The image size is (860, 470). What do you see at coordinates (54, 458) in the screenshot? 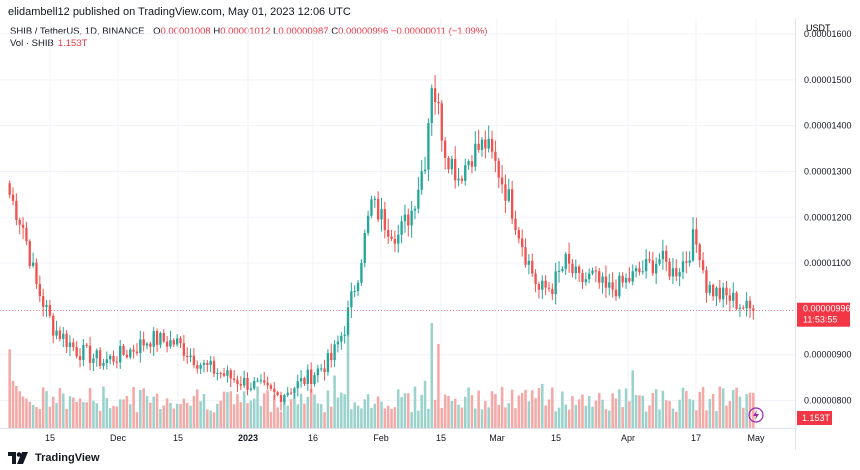
I see `tradingview-logo: TradingView` at bounding box center [54, 458].